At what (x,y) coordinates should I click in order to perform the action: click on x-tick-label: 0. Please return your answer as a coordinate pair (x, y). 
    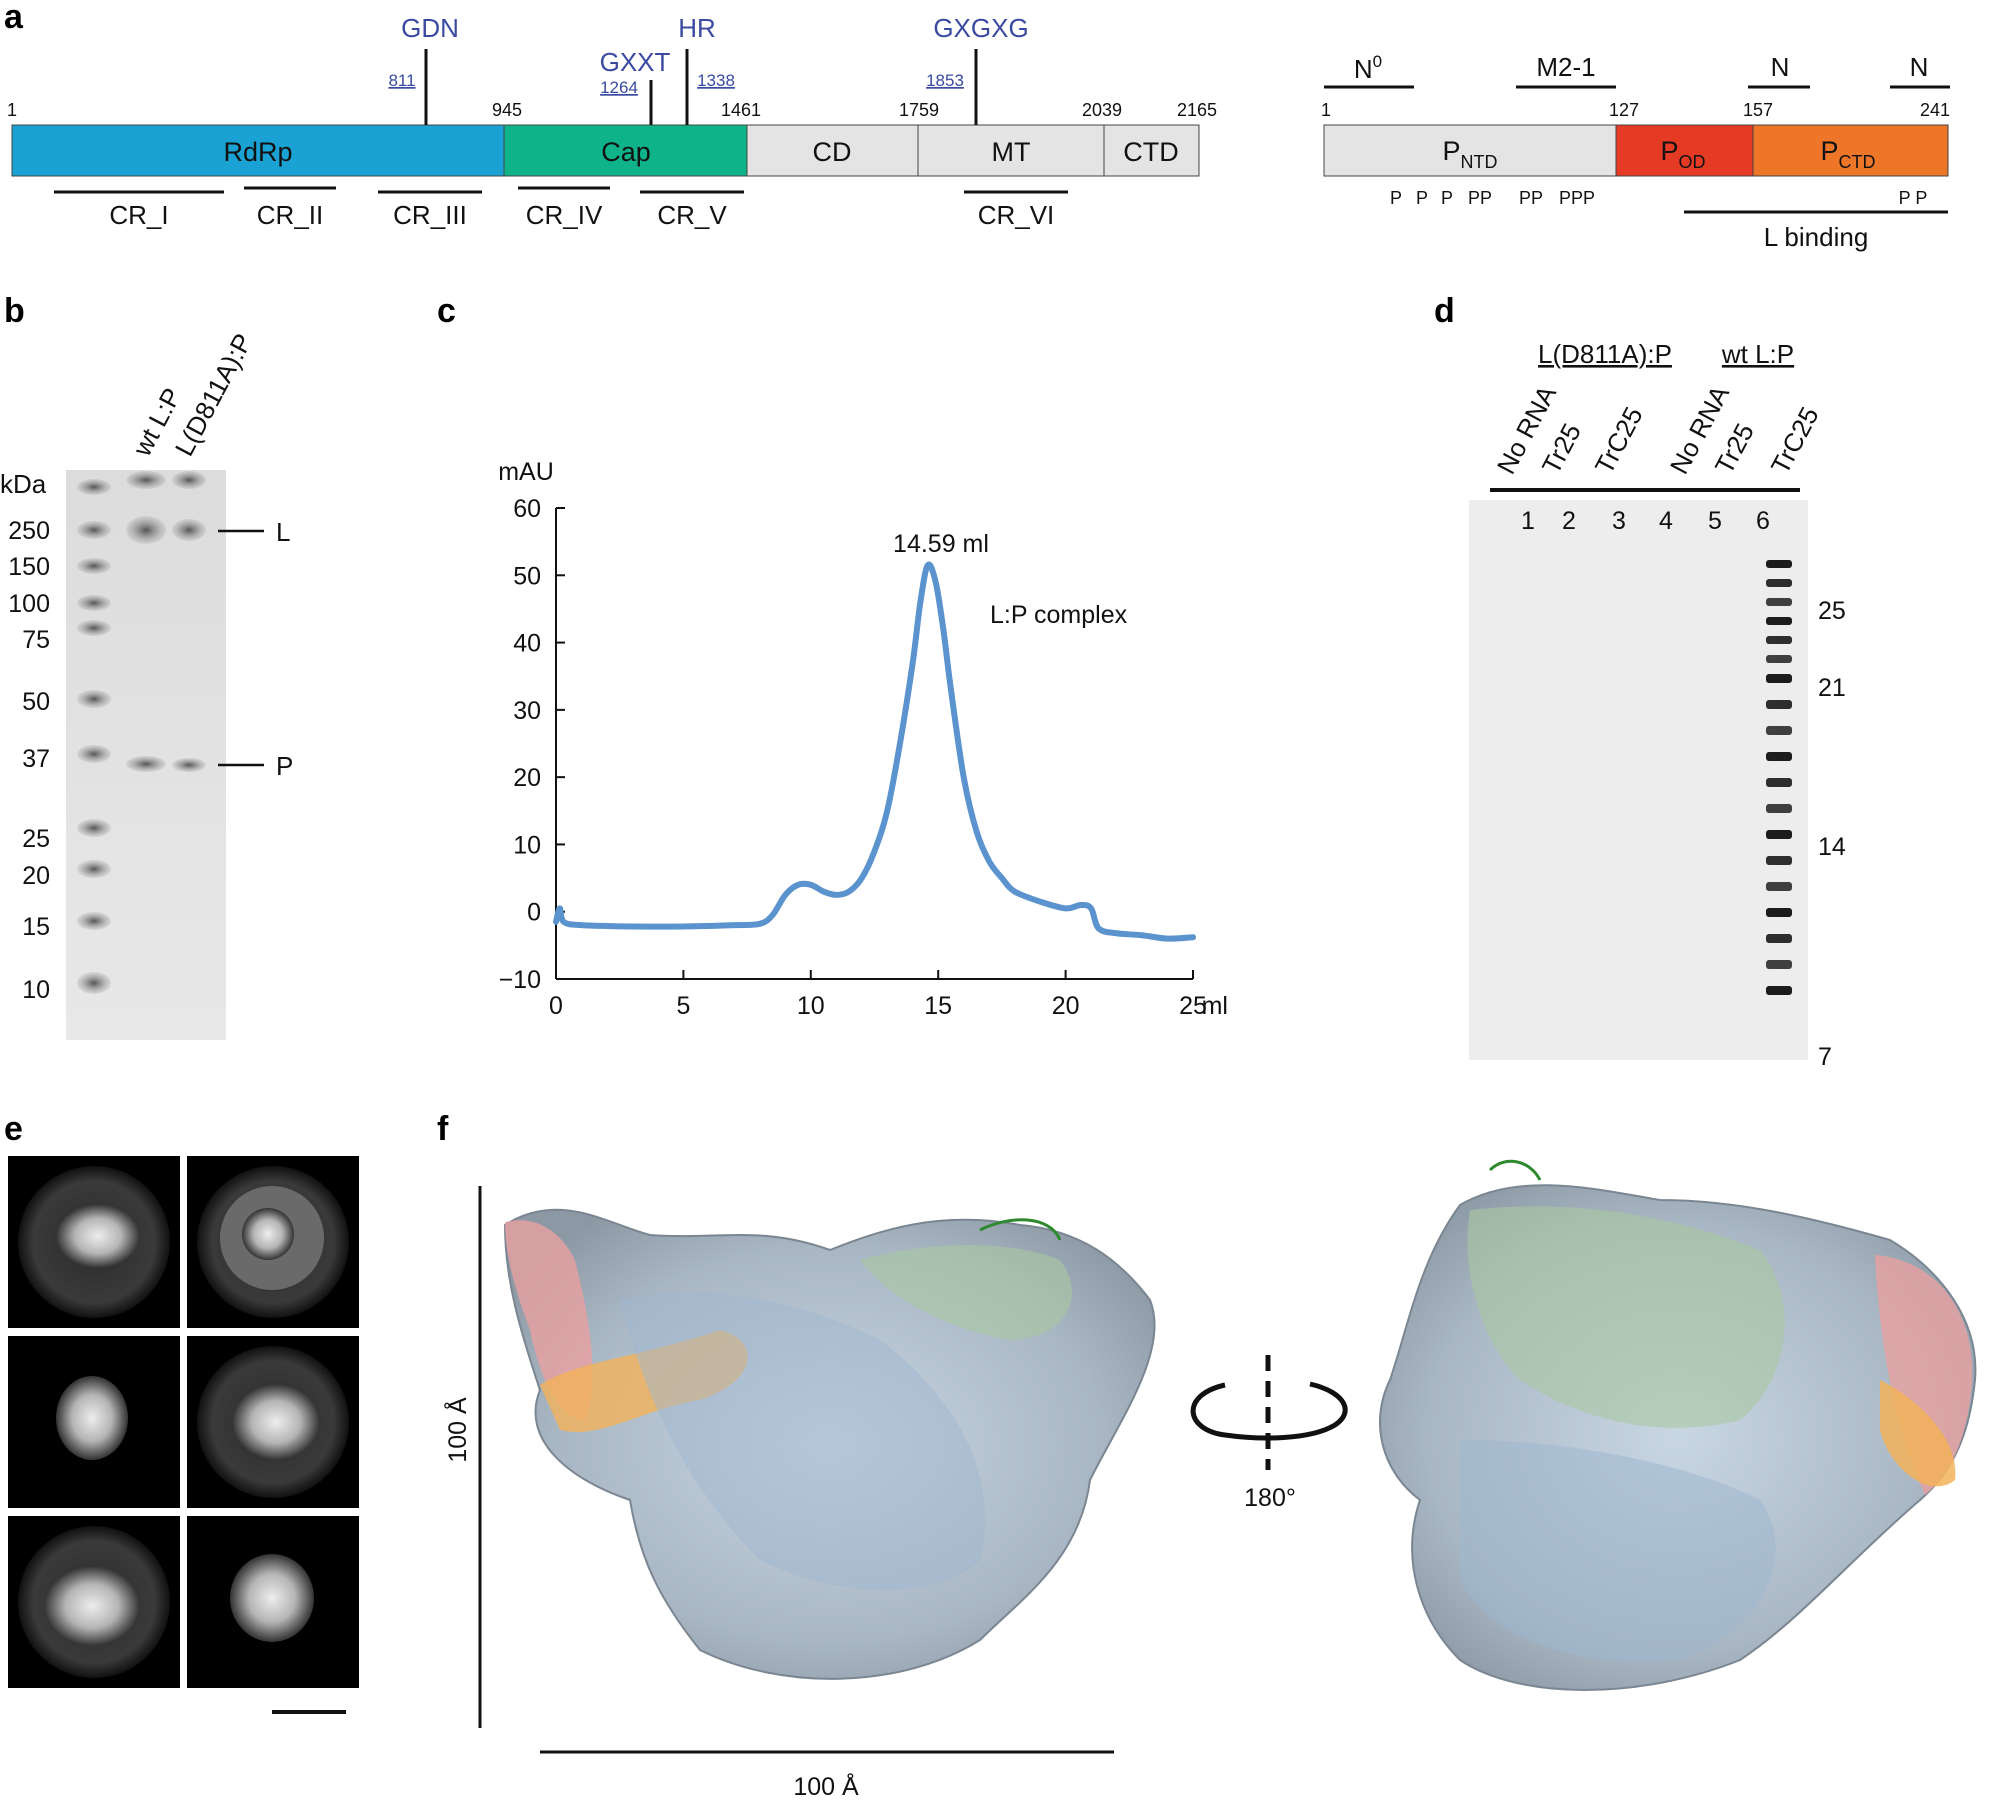
    Looking at the image, I should click on (556, 1006).